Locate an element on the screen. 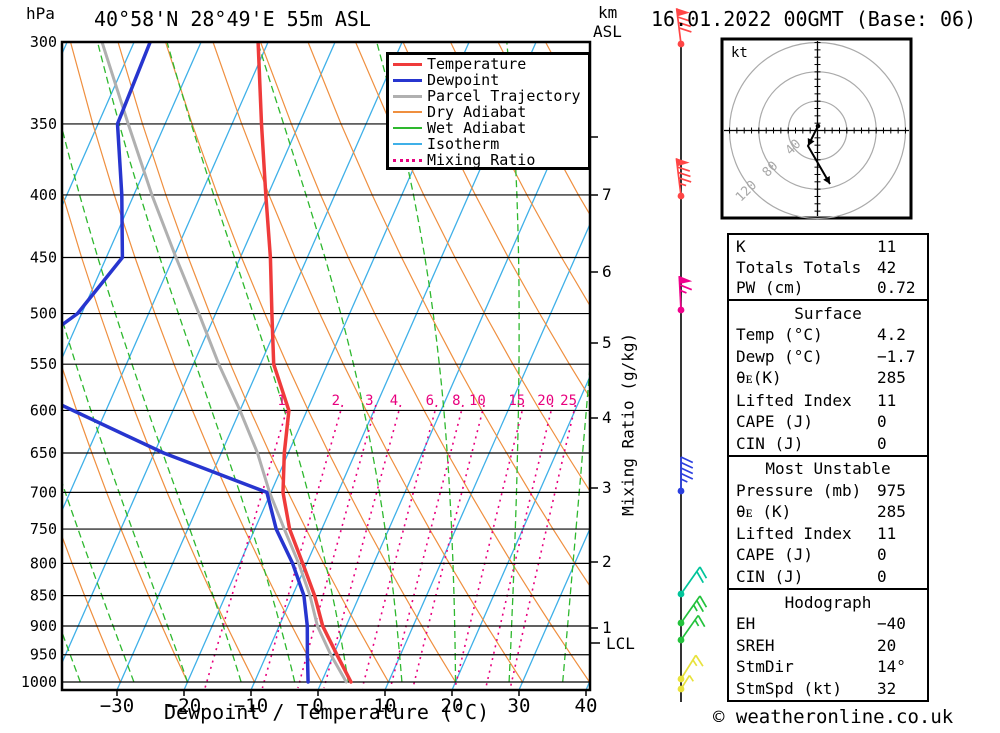 This screenshot has height=733, width=1000. x-tick-label: 10 is located at coordinates (385, 706).